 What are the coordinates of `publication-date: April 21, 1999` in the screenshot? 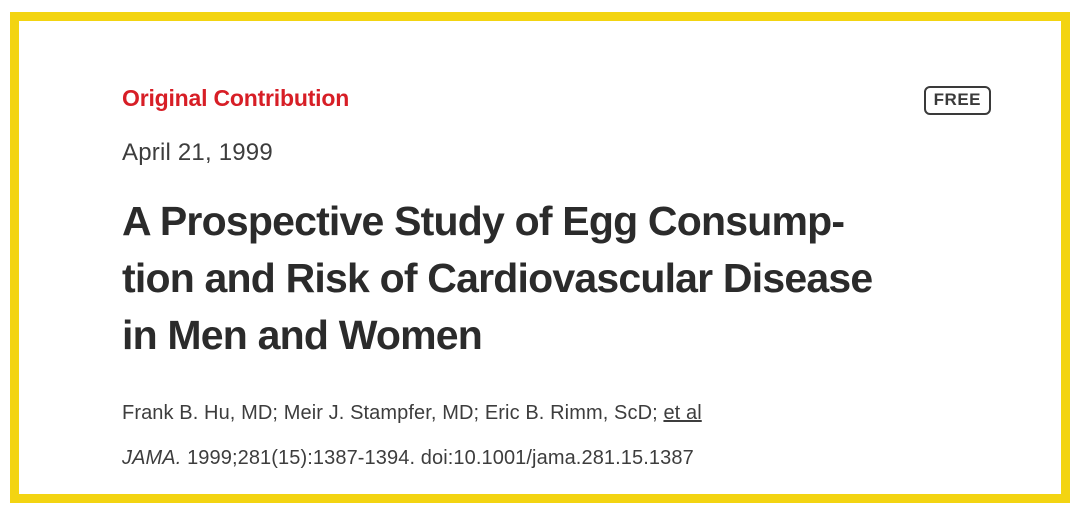 It's located at (197, 153).